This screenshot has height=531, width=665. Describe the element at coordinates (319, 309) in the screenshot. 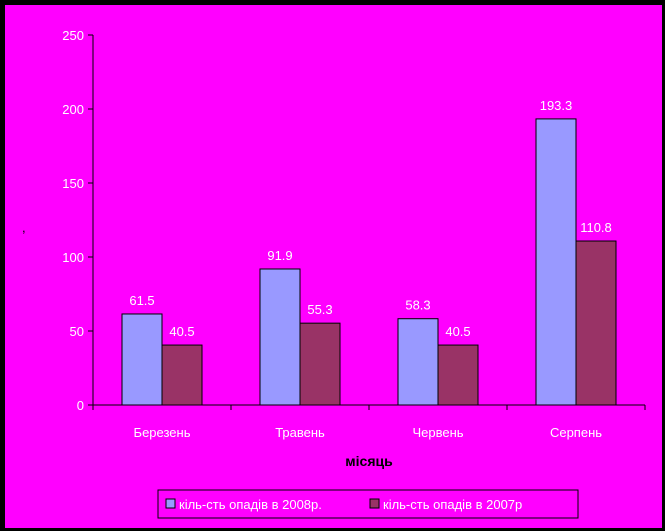

I see `data-label: 55.3` at that location.